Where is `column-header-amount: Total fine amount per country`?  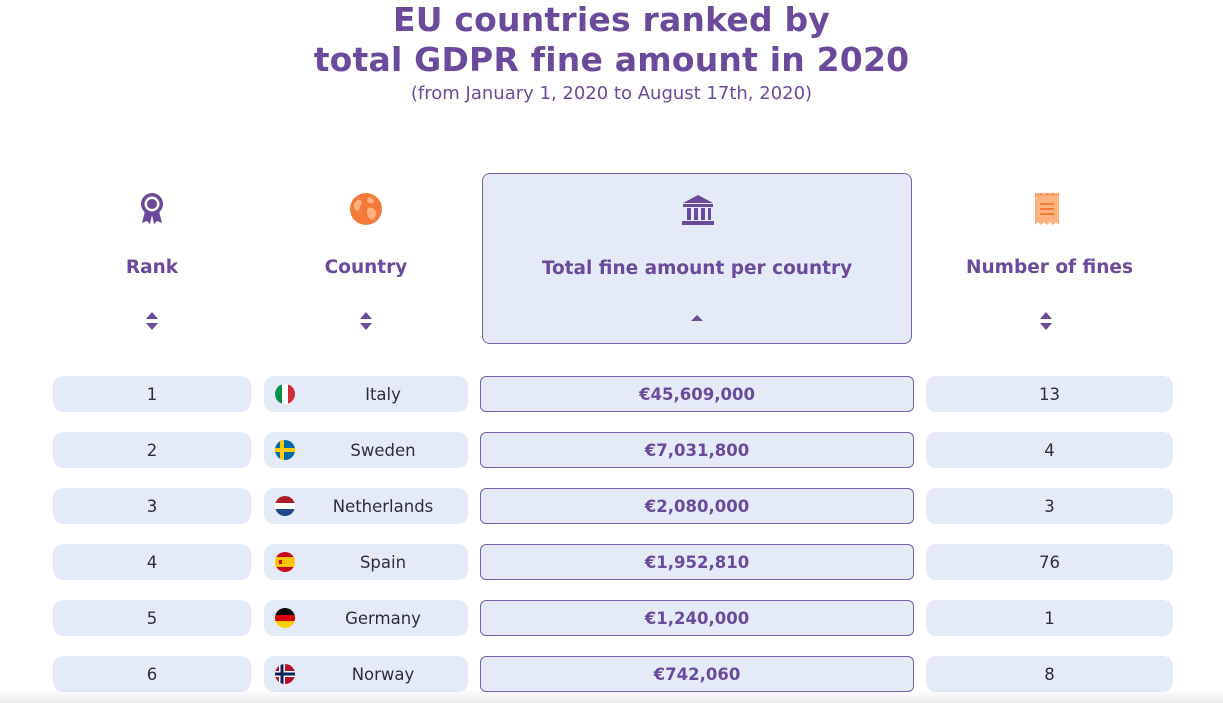 column-header-amount: Total fine amount per country is located at coordinates (697, 258).